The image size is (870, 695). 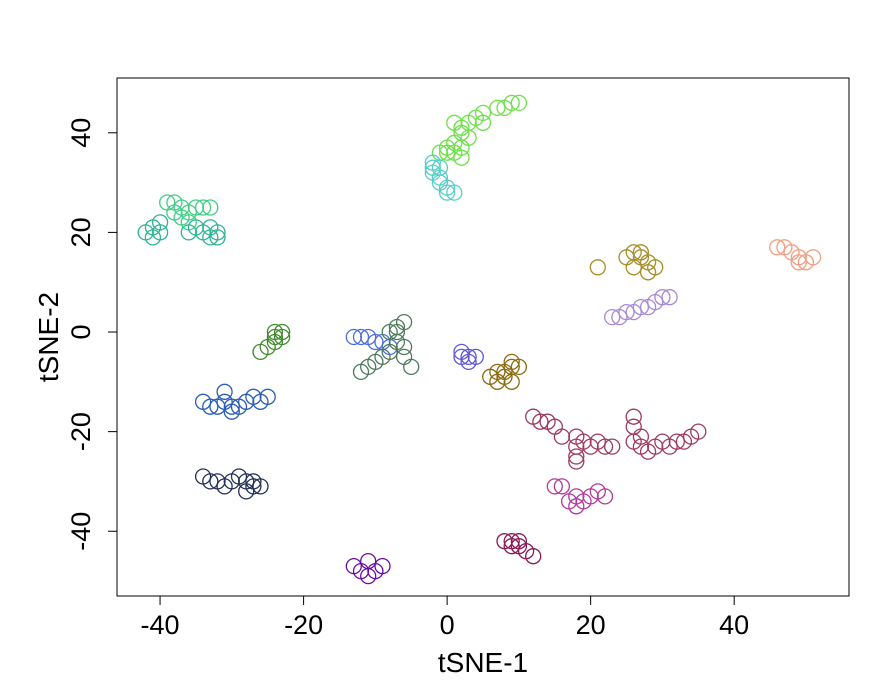 What do you see at coordinates (447, 625) in the screenshot?
I see `x-tick-label: 0` at bounding box center [447, 625].